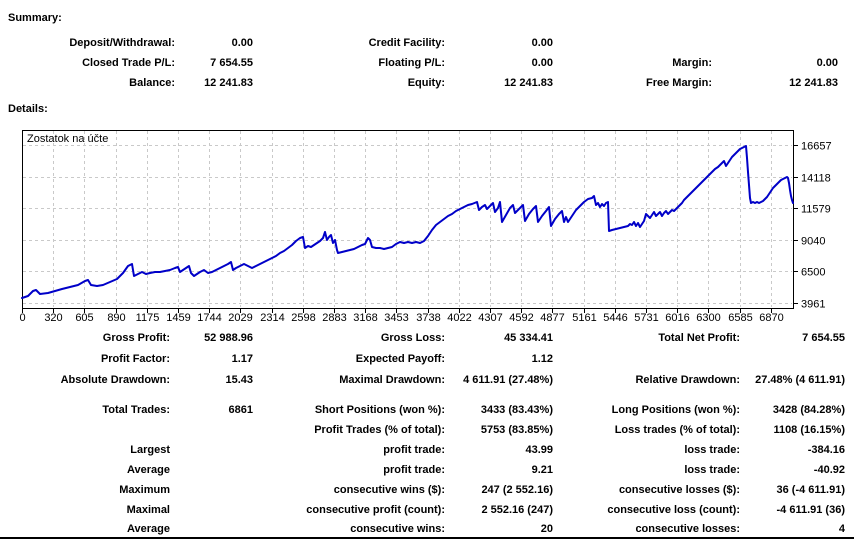  What do you see at coordinates (673, 510) in the screenshot?
I see `stat-label: consecutive loss (count):` at bounding box center [673, 510].